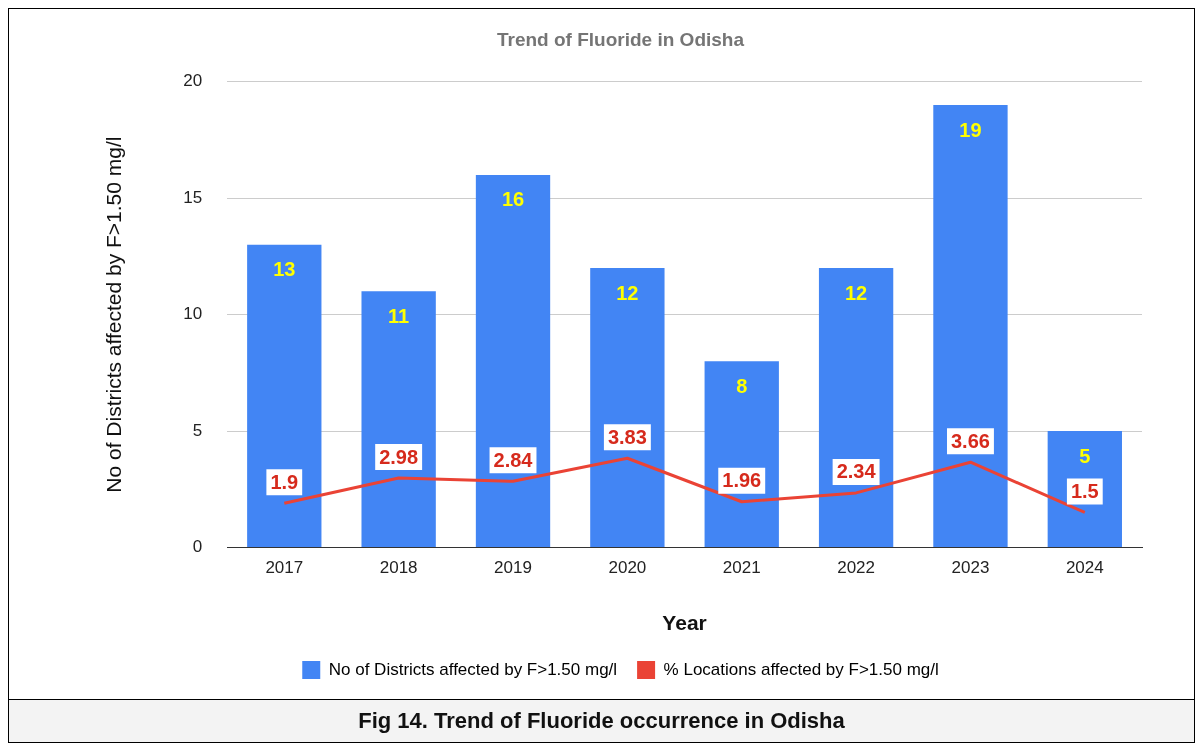 This screenshot has height=749, width=1203. I want to click on data-label: 2.84, so click(513, 459).